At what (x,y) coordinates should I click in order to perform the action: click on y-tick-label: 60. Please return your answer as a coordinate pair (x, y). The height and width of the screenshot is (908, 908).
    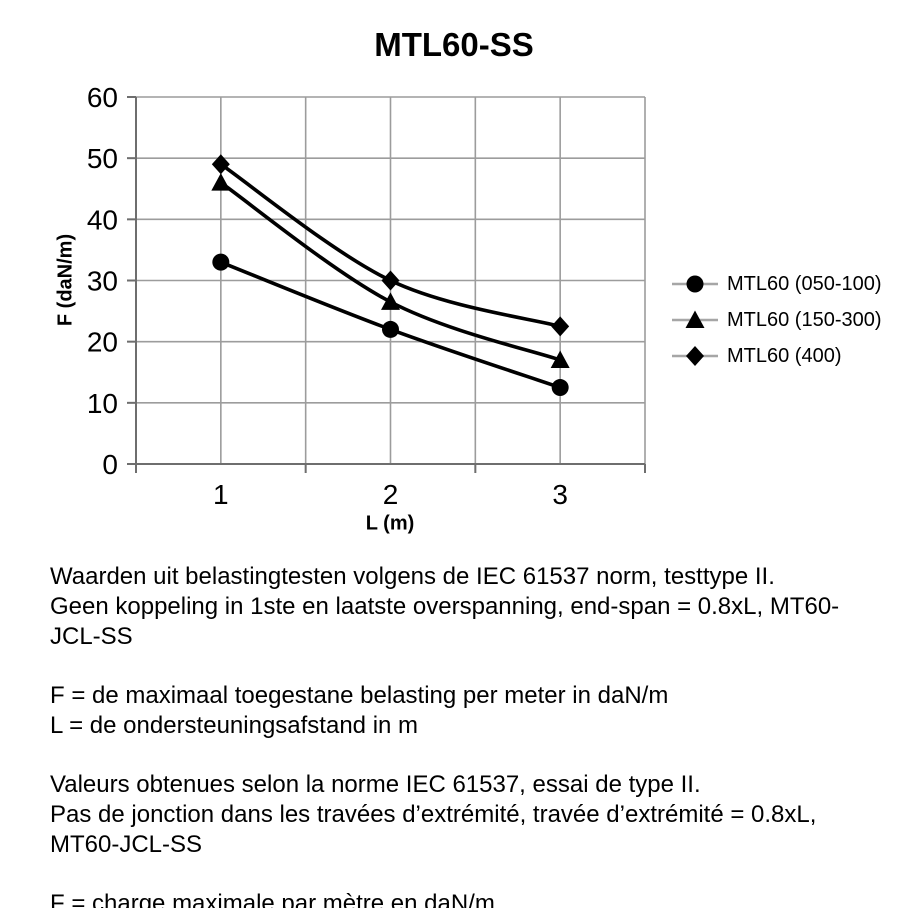
    Looking at the image, I should click on (102, 97).